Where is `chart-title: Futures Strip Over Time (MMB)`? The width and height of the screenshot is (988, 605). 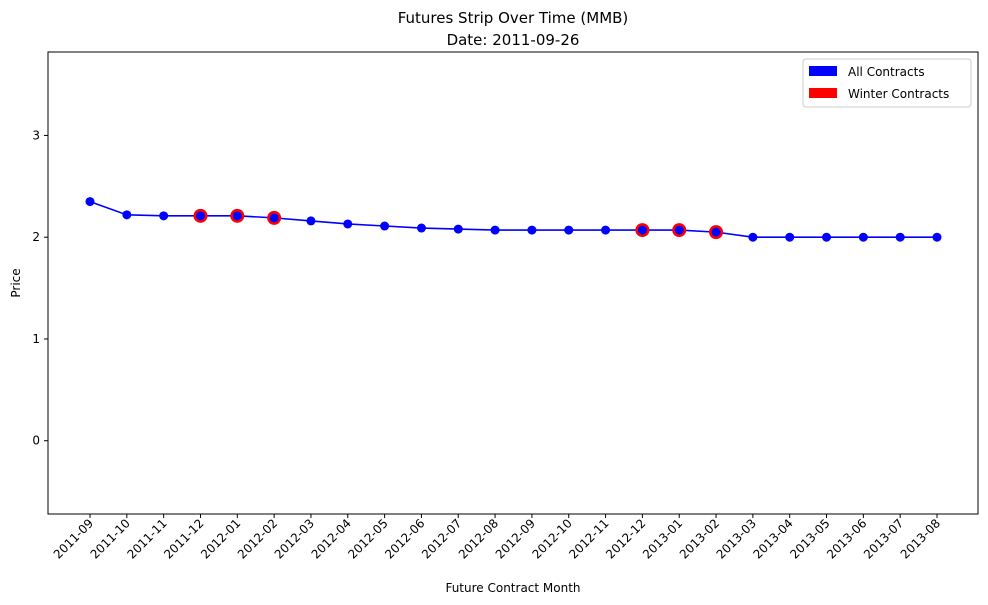
chart-title: Futures Strip Over Time (MMB) is located at coordinates (513, 18).